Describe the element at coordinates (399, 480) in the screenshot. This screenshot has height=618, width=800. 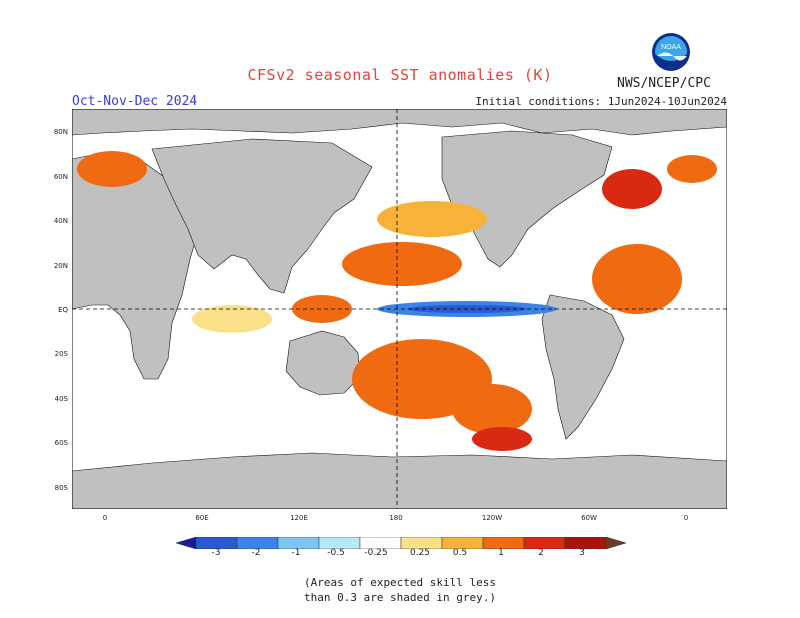
I see `antarctica-landmass` at that location.